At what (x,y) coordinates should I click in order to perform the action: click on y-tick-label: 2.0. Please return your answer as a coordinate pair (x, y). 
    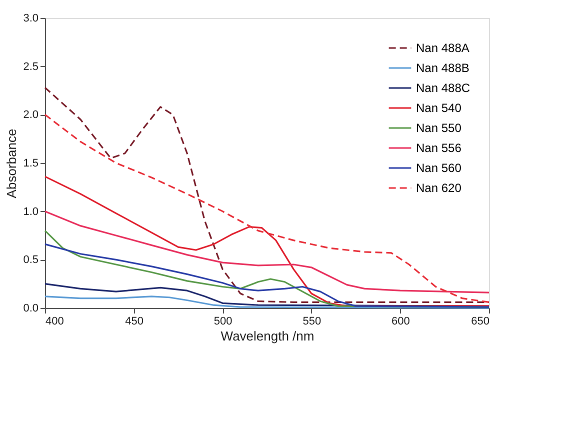
    Looking at the image, I should click on (30, 115).